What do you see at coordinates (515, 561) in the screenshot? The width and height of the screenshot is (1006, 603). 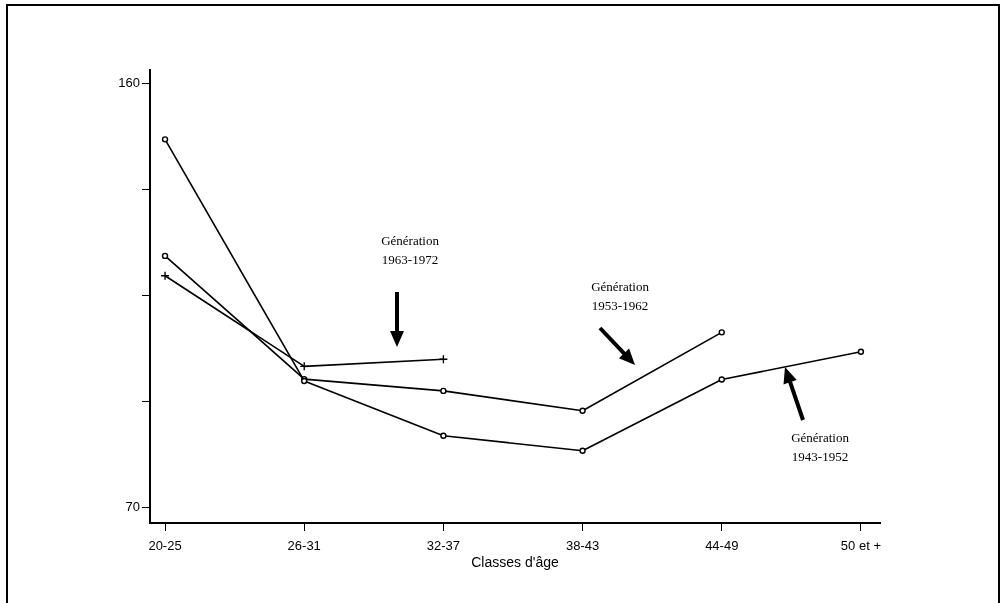 I see `x-axis-title: Classes d'âge` at bounding box center [515, 561].